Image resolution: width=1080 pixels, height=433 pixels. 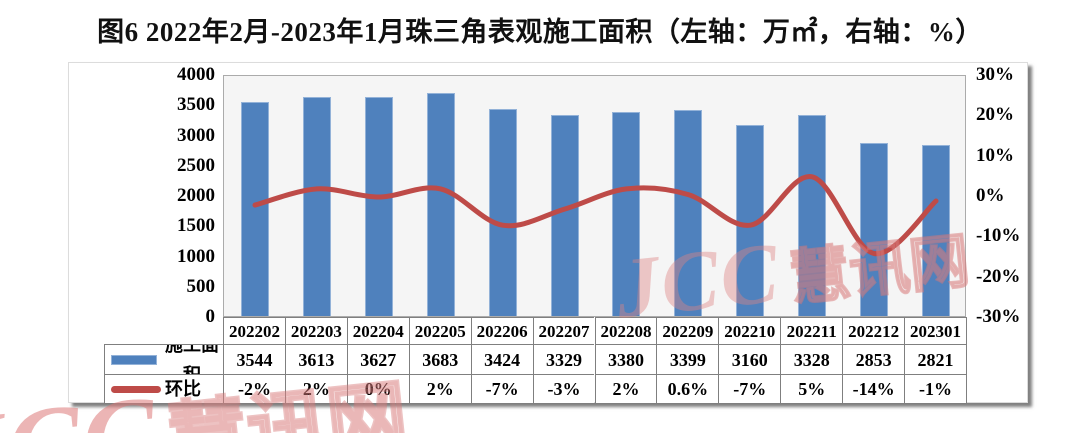 What do you see at coordinates (196, 226) in the screenshot?
I see `left-axis-tick: 1500` at bounding box center [196, 226].